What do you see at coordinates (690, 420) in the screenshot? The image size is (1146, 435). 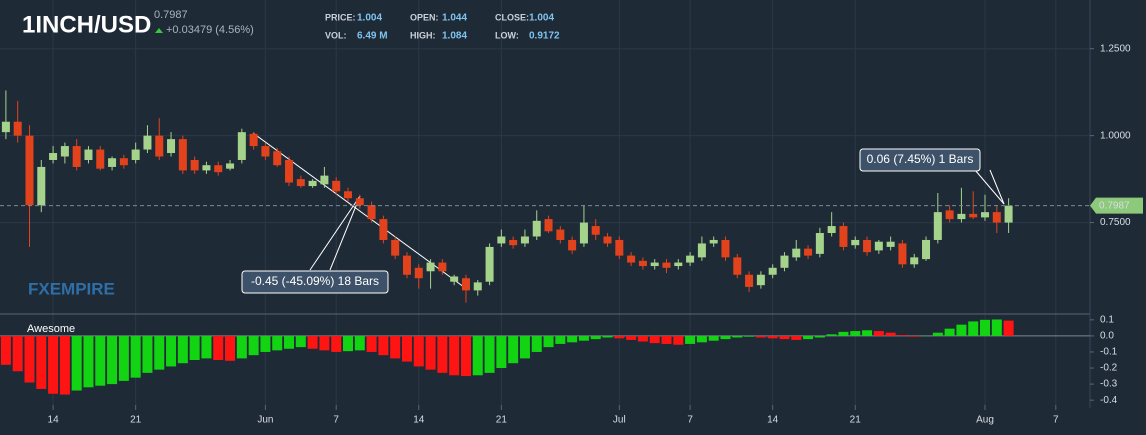 I see `x-tick-label: 7` at bounding box center [690, 420].